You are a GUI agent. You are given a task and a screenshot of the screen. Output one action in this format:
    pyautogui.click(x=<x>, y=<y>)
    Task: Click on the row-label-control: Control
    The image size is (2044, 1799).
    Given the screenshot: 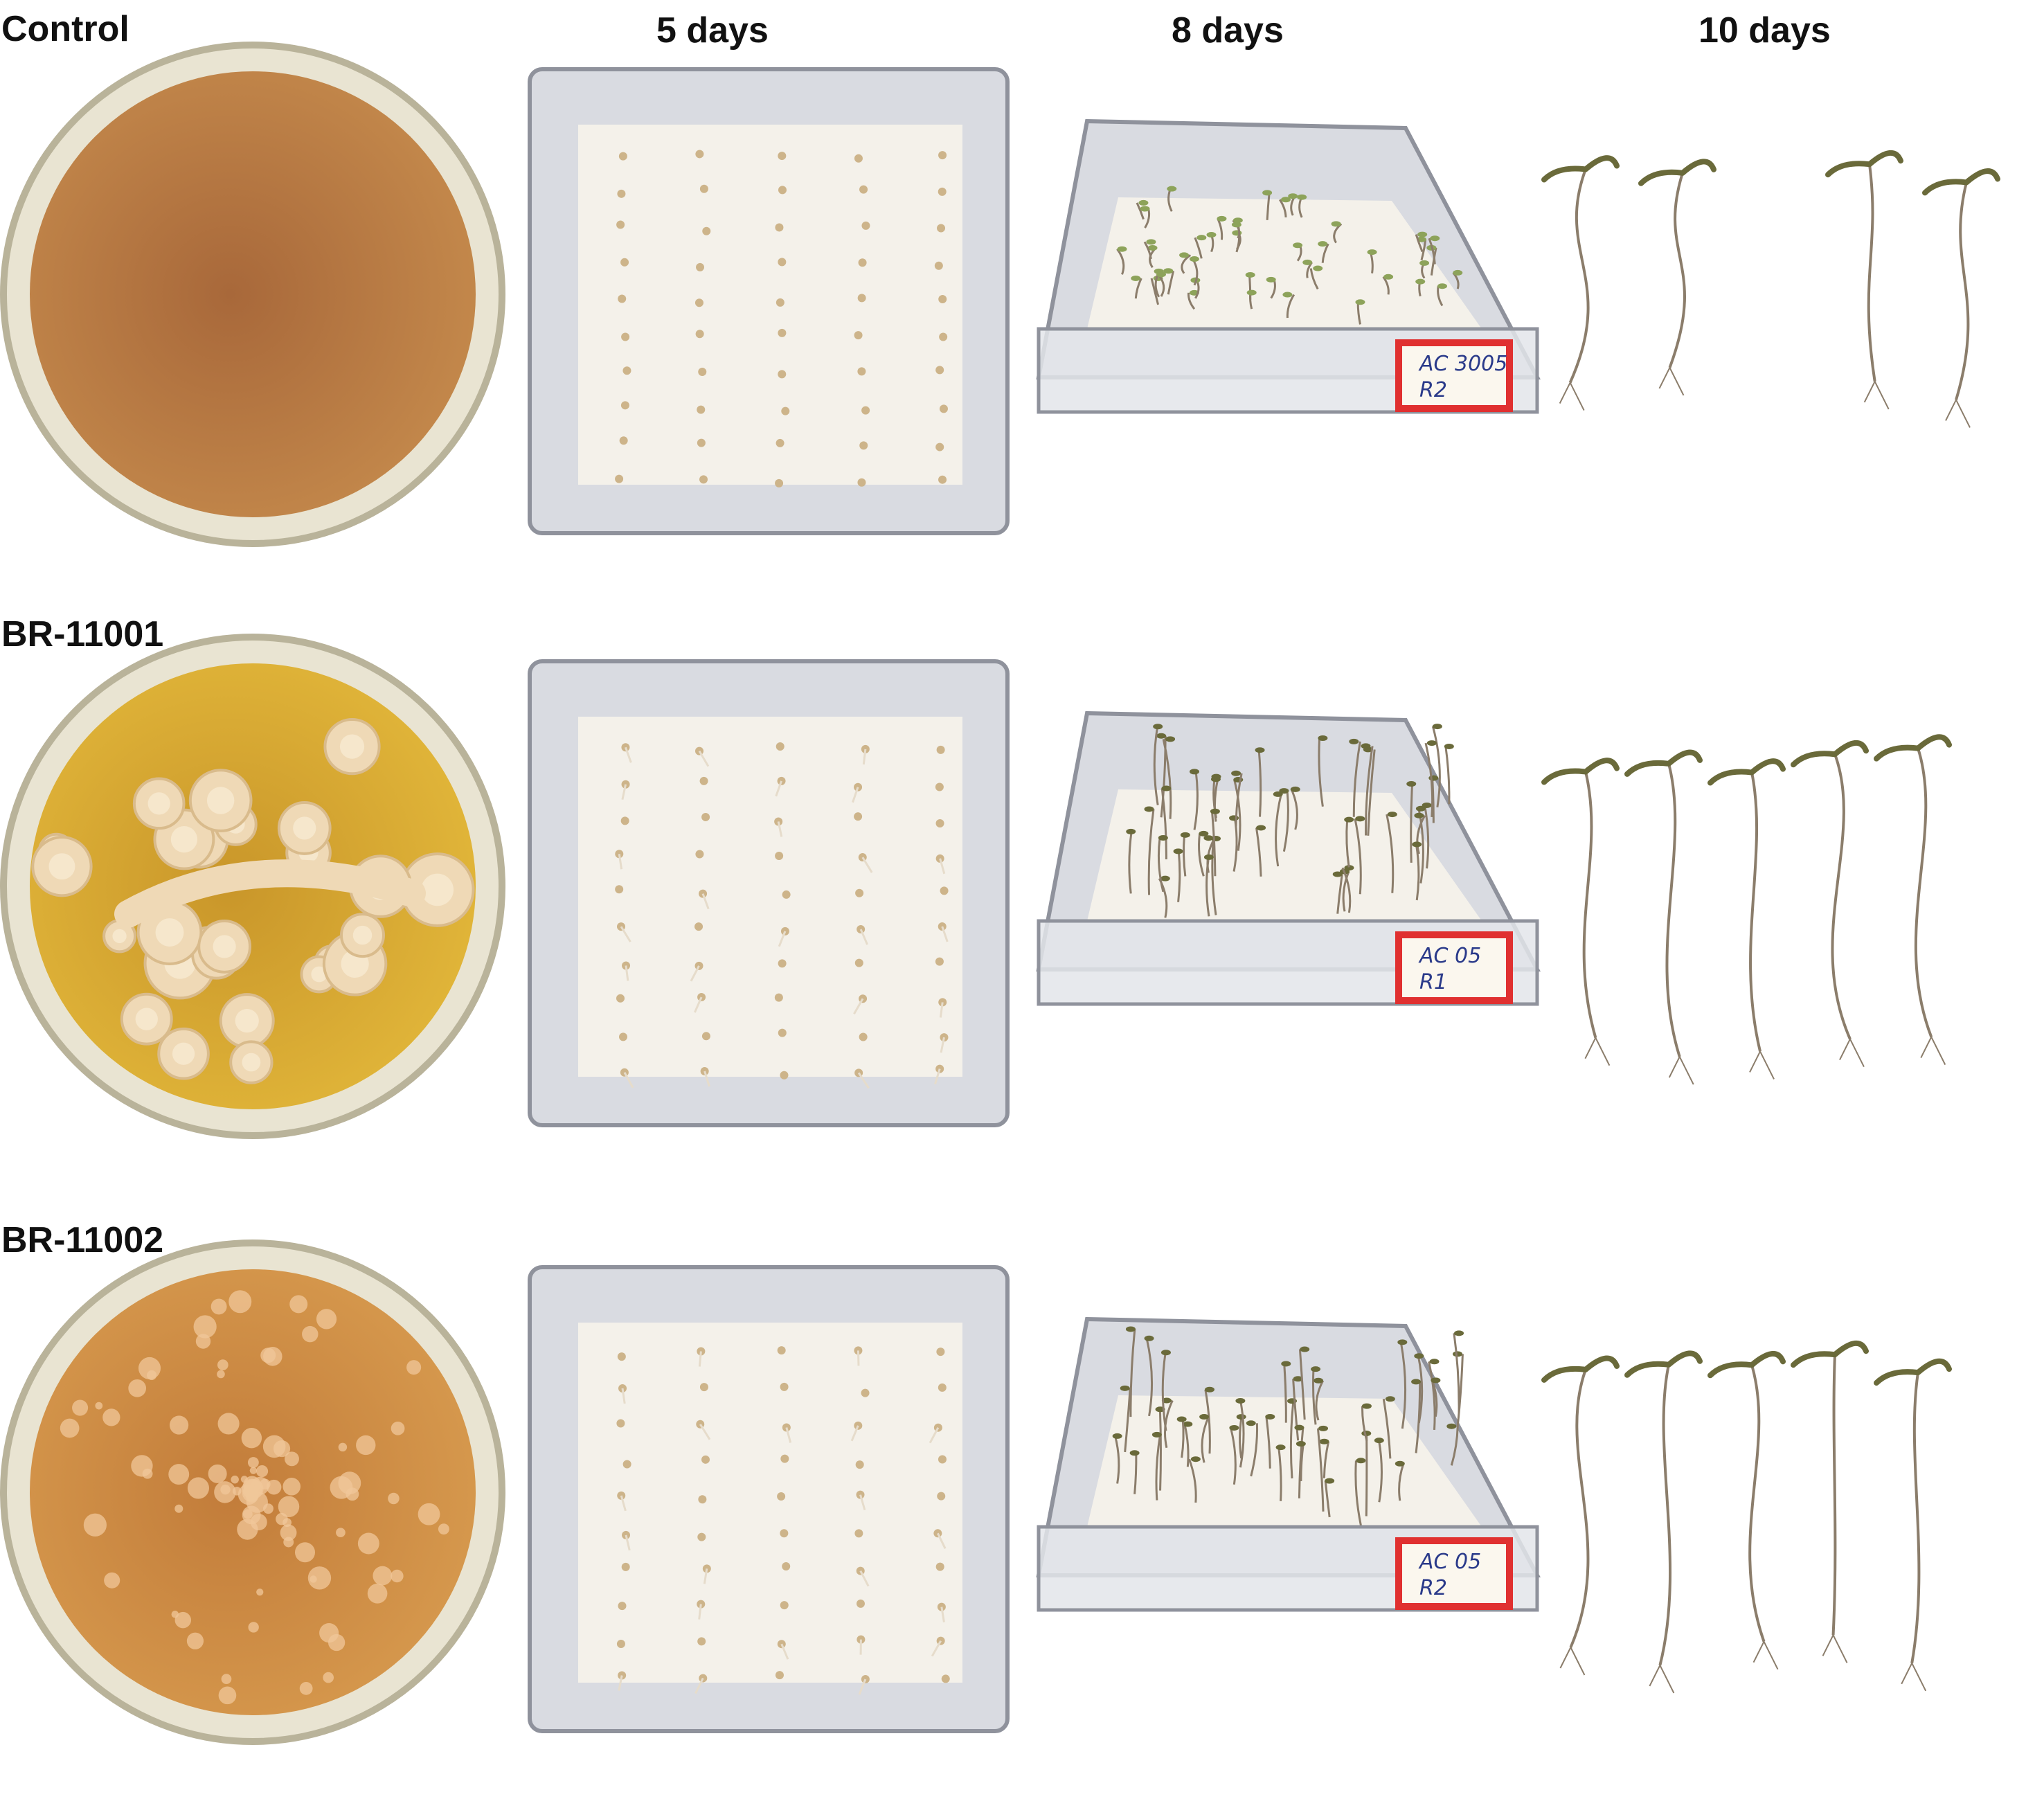 What is the action you would take?
    pyautogui.click(x=65, y=29)
    